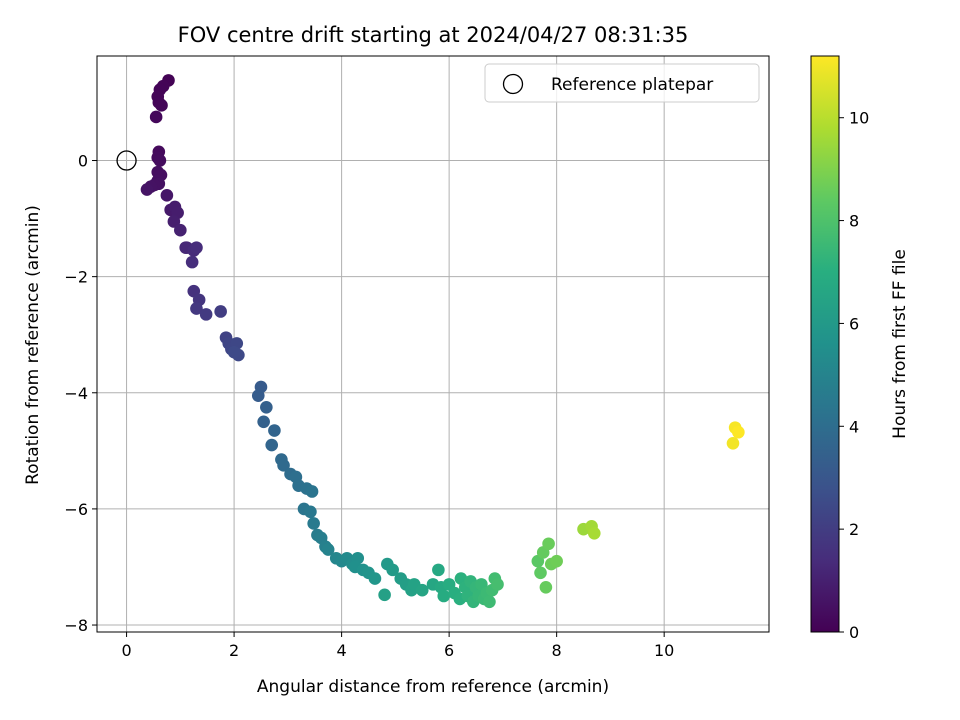 The image size is (960, 720). What do you see at coordinates (900, 344) in the screenshot?
I see `colorbar-title: Hours from first FF file` at bounding box center [900, 344].